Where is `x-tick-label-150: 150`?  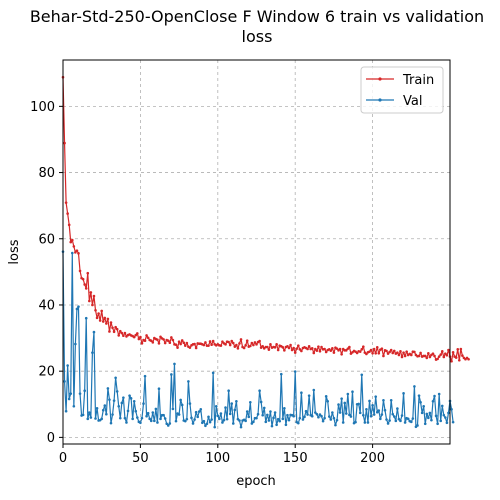
x-tick-label-150: 150 is located at coordinates (295, 458).